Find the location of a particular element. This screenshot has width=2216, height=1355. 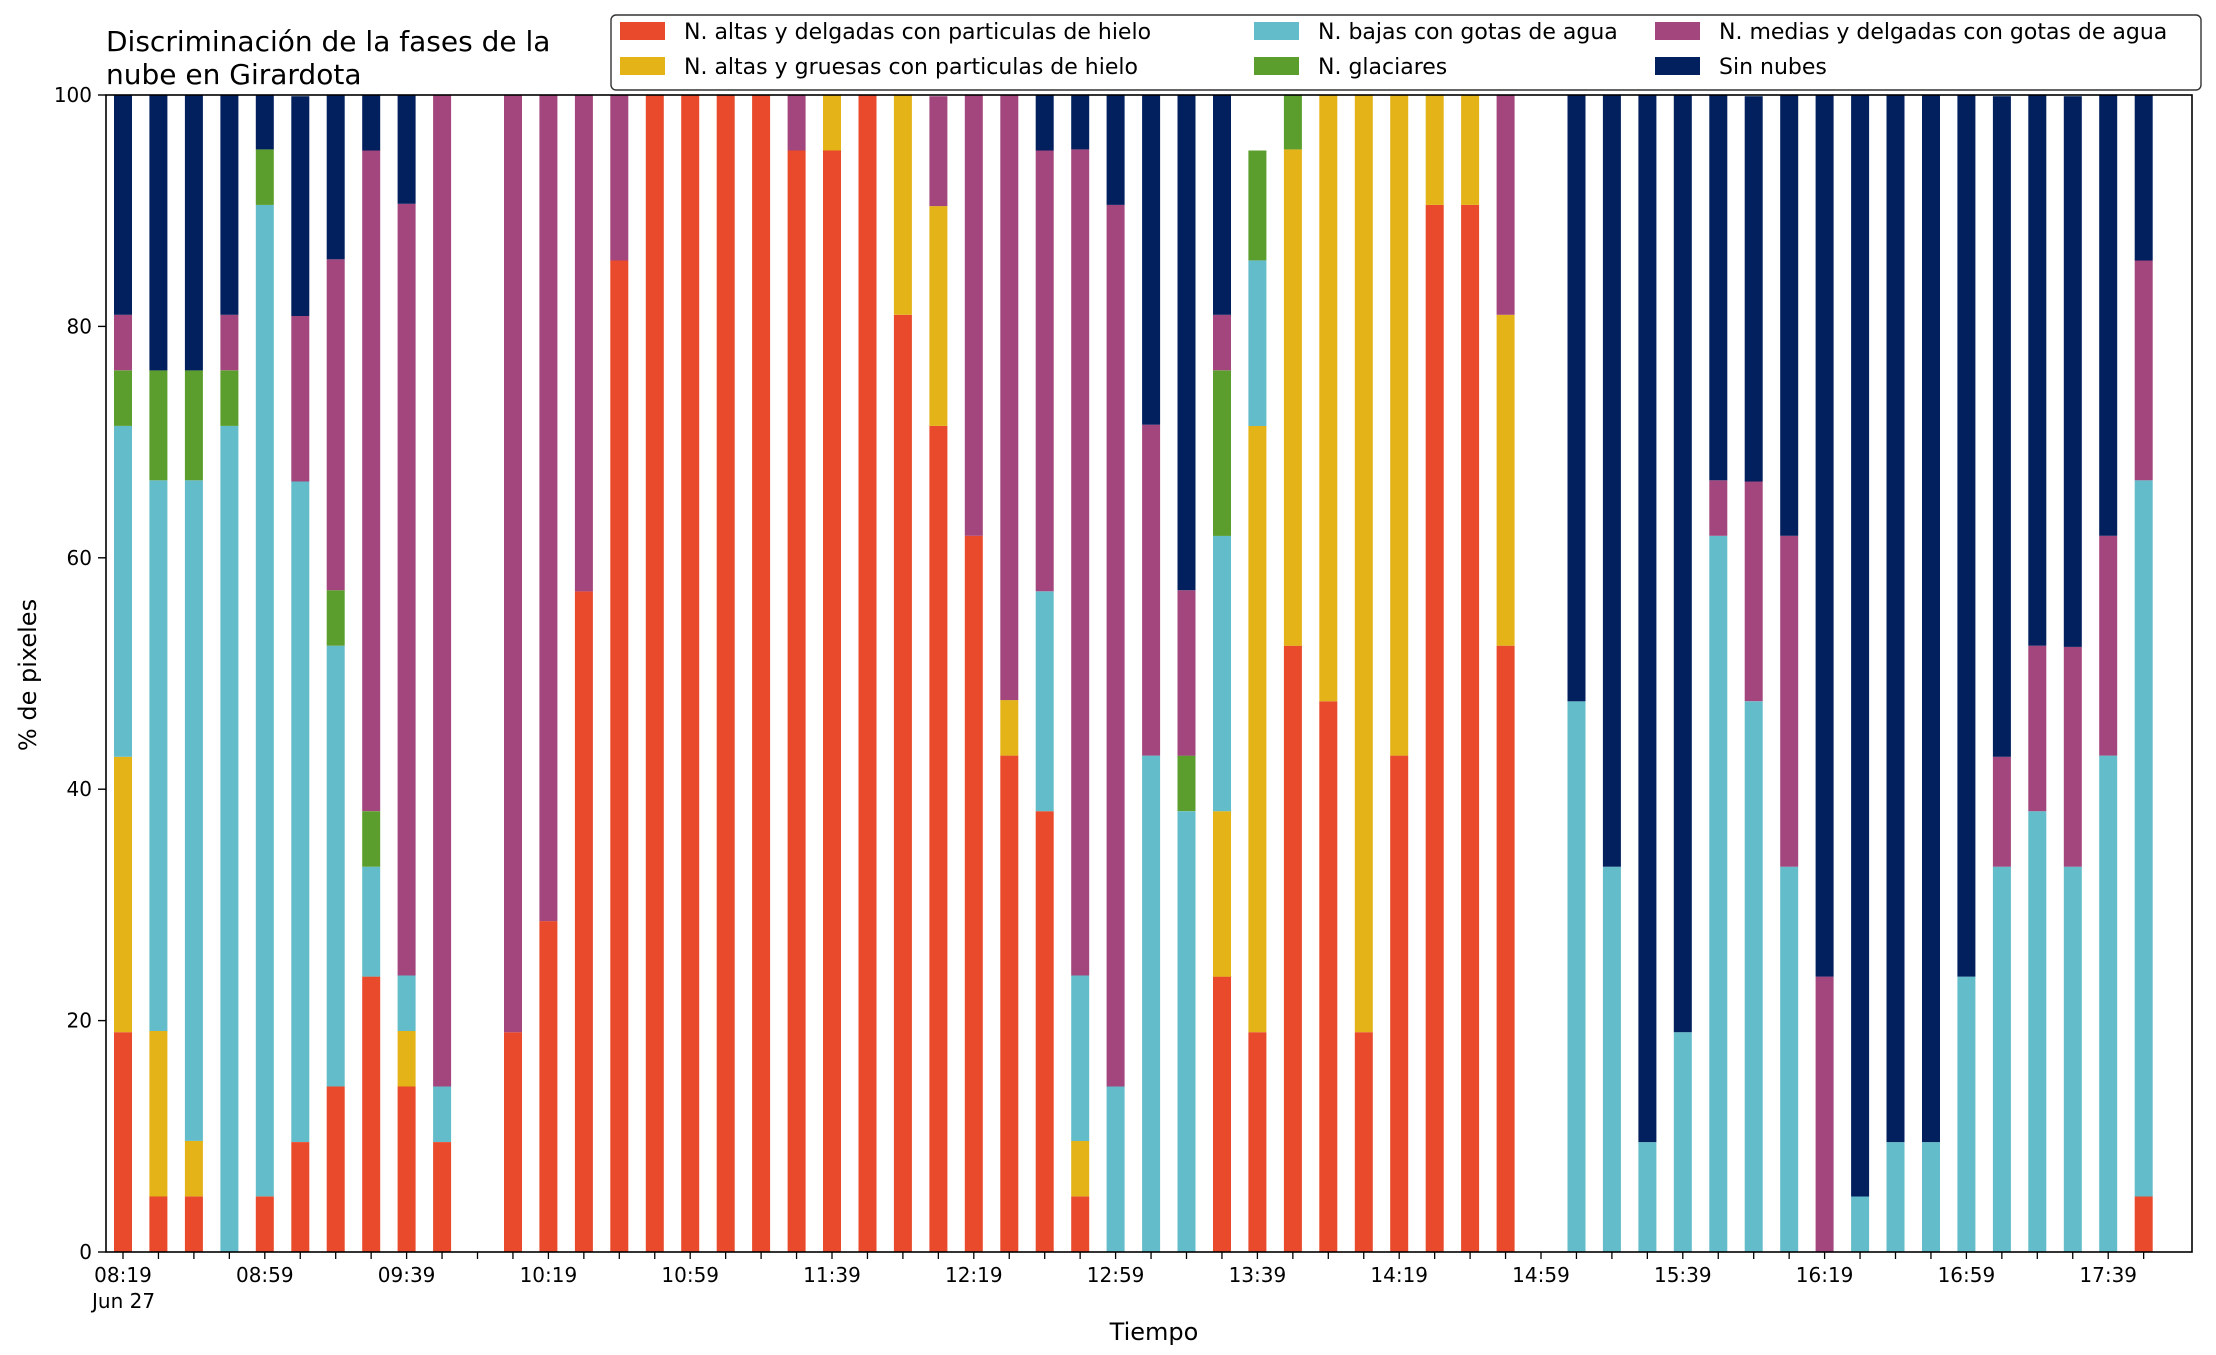

bar-segment-0949-s2 is located at coordinates (442, 1114).